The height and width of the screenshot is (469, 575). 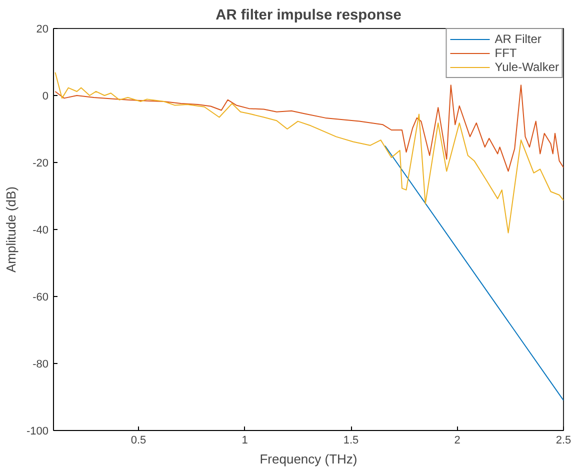 What do you see at coordinates (37, 432) in the screenshot?
I see `y-tick-label: -100` at bounding box center [37, 432].